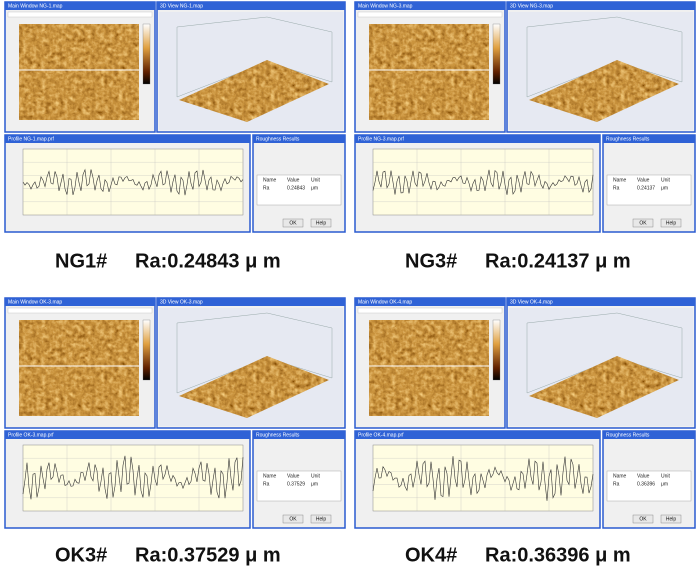 This screenshot has height=569, width=700. I want to click on window-title: Main Window OK-3.map, so click(35, 303).